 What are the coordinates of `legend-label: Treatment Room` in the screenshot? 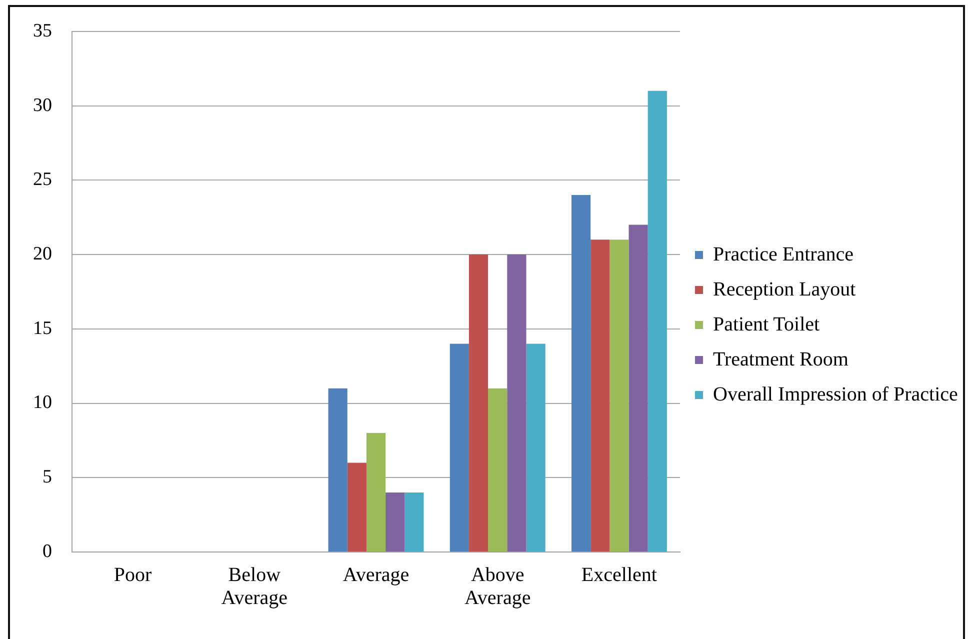 It's located at (781, 359).